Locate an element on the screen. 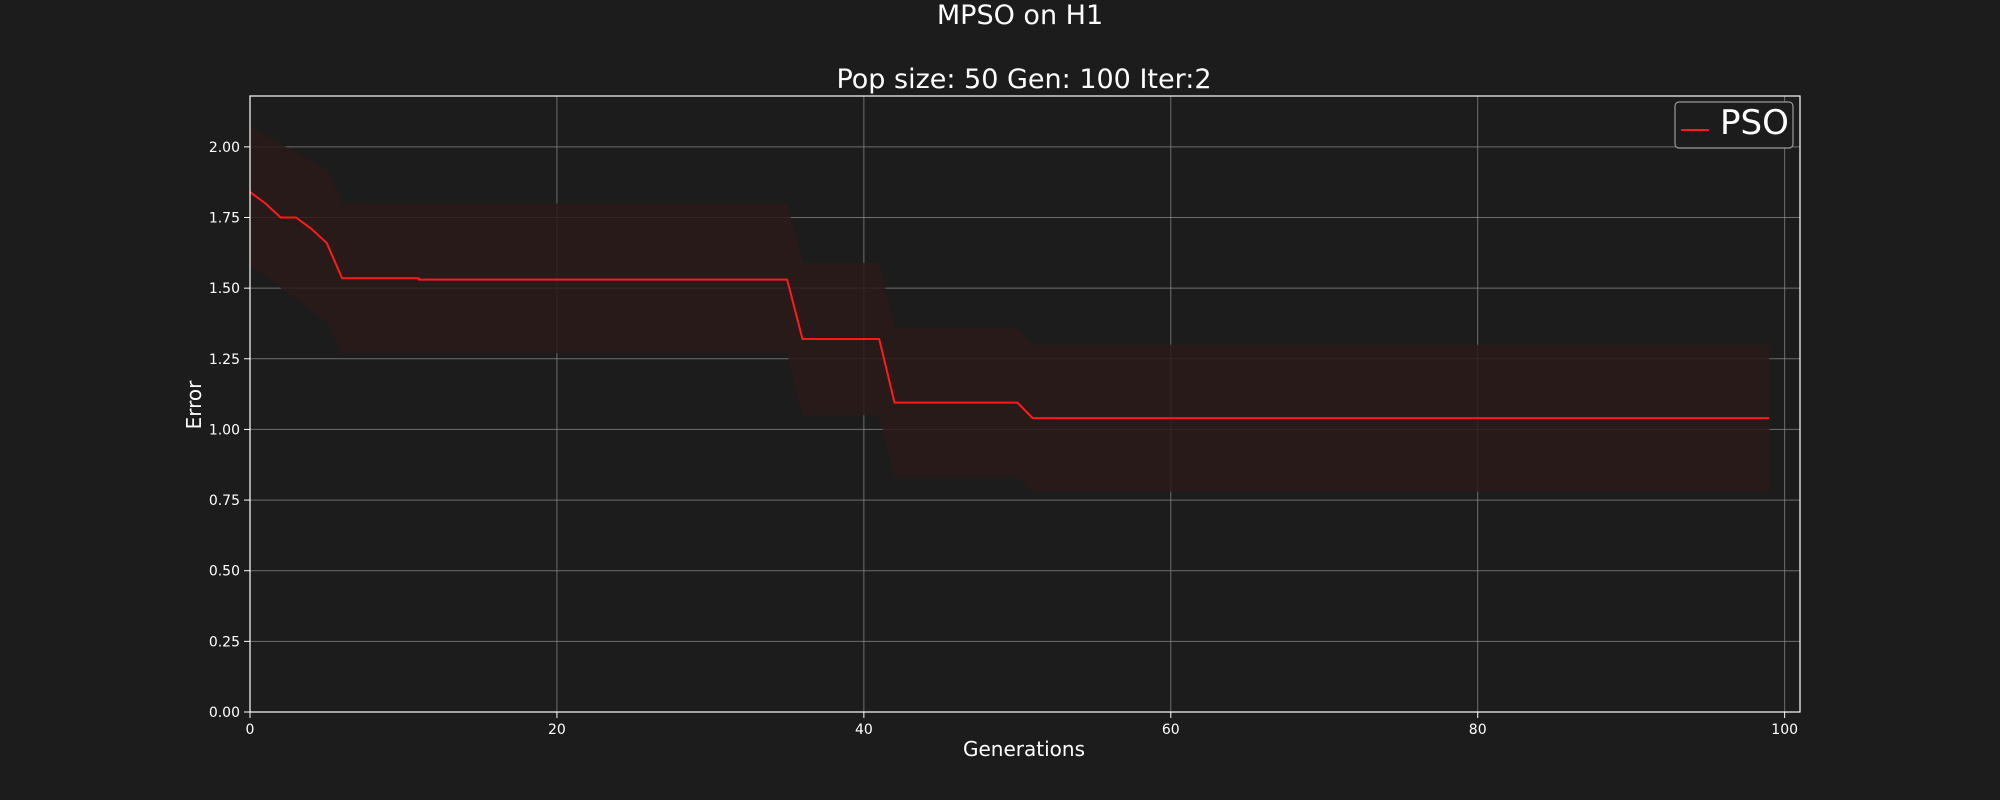 This screenshot has width=2000, height=800. y-tick-label: 1.00 is located at coordinates (224, 430).